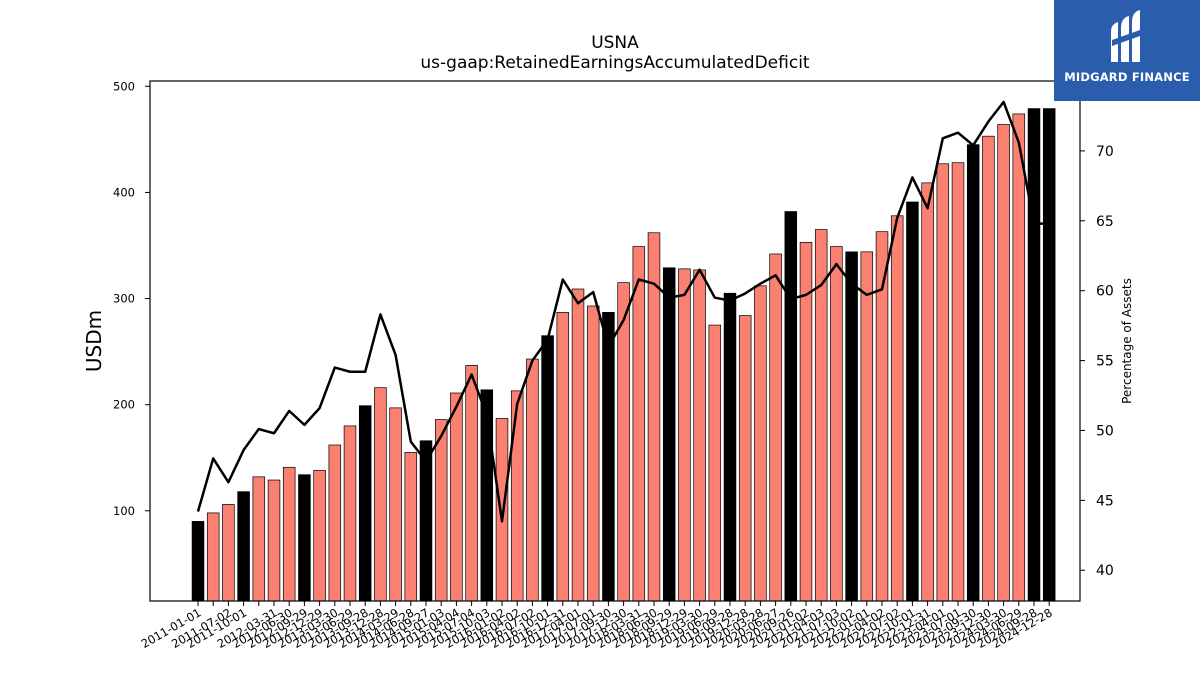  I want to click on logo-mark-icon, so click(1125, 36).